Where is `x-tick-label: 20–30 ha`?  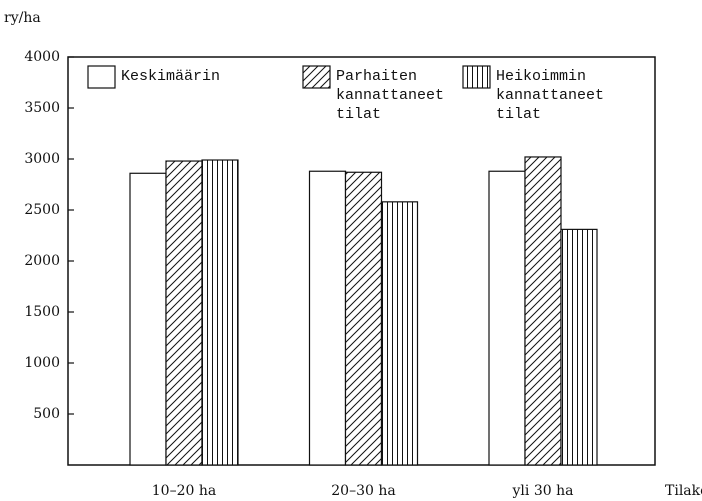 x-tick-label: 20–30 ha is located at coordinates (363, 491).